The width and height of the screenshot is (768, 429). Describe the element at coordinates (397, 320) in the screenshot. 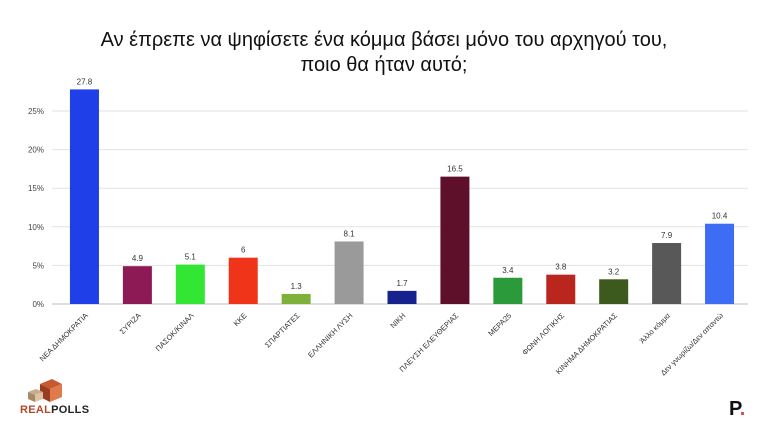

I see `x-tick-label: ΝΙΚΗ` at that location.